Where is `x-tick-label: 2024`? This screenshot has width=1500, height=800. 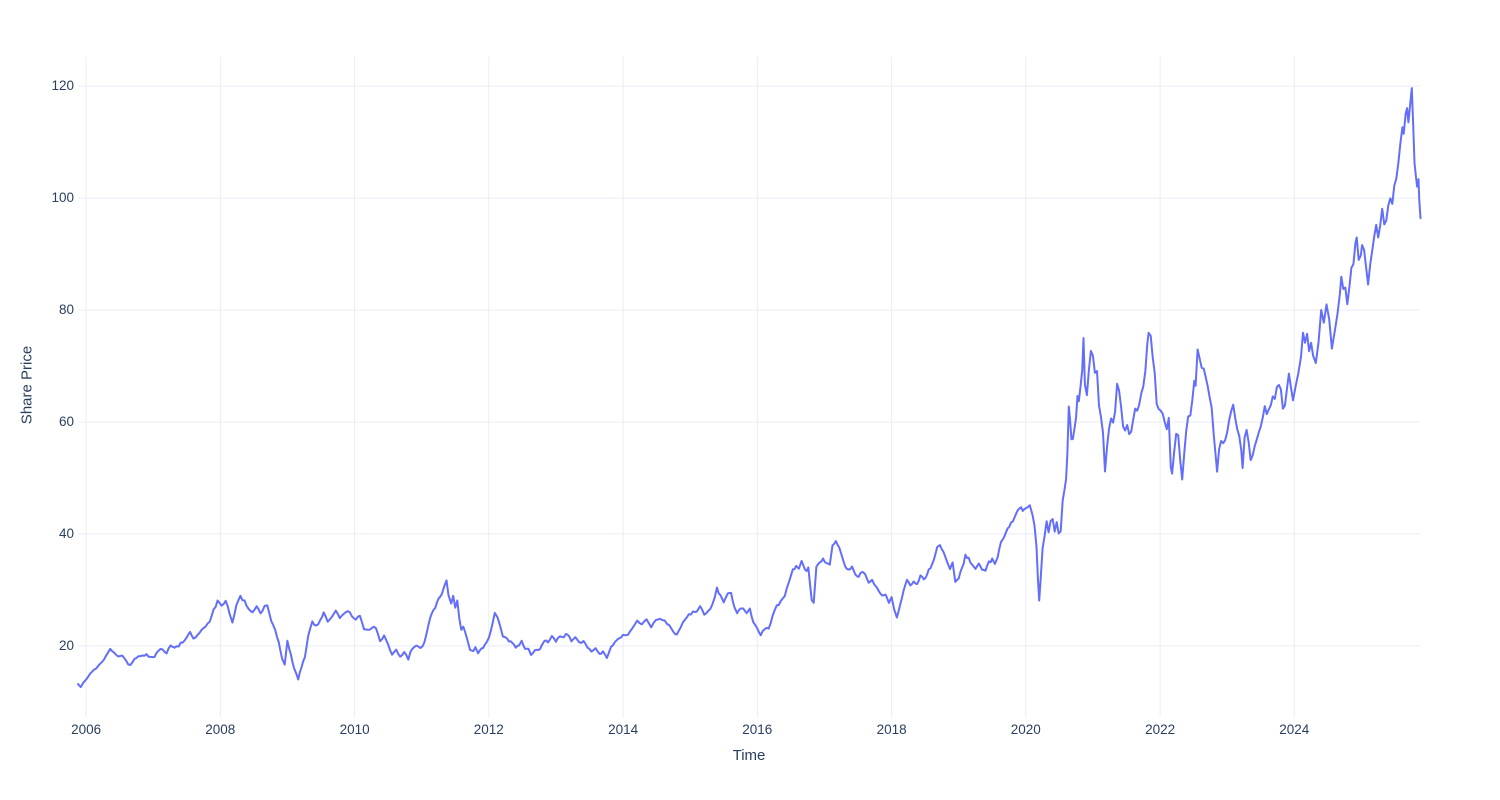
x-tick-label: 2024 is located at coordinates (1294, 729).